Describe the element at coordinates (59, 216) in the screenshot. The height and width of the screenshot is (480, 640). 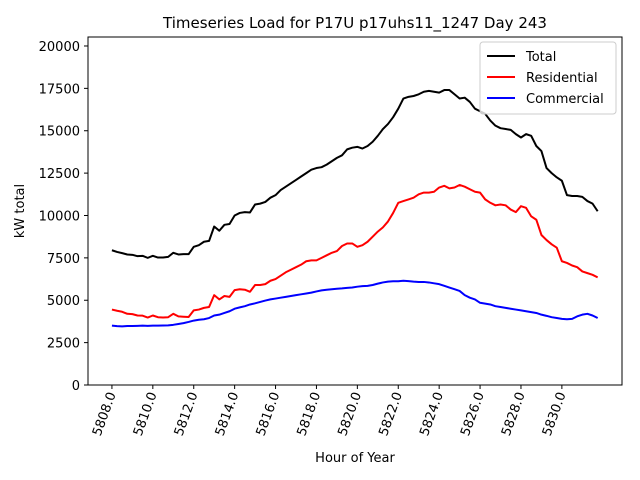
I see `y-tick-label: 10000` at that location.